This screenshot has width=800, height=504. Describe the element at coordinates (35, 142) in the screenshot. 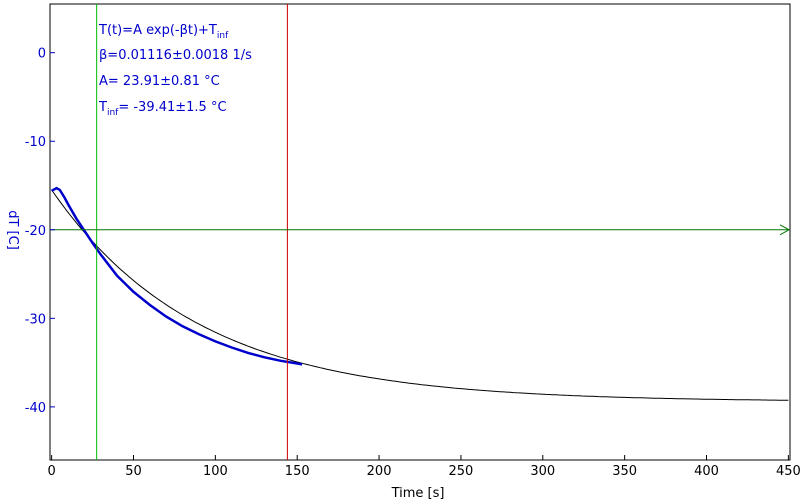

I see `y-tick-label: -10` at that location.